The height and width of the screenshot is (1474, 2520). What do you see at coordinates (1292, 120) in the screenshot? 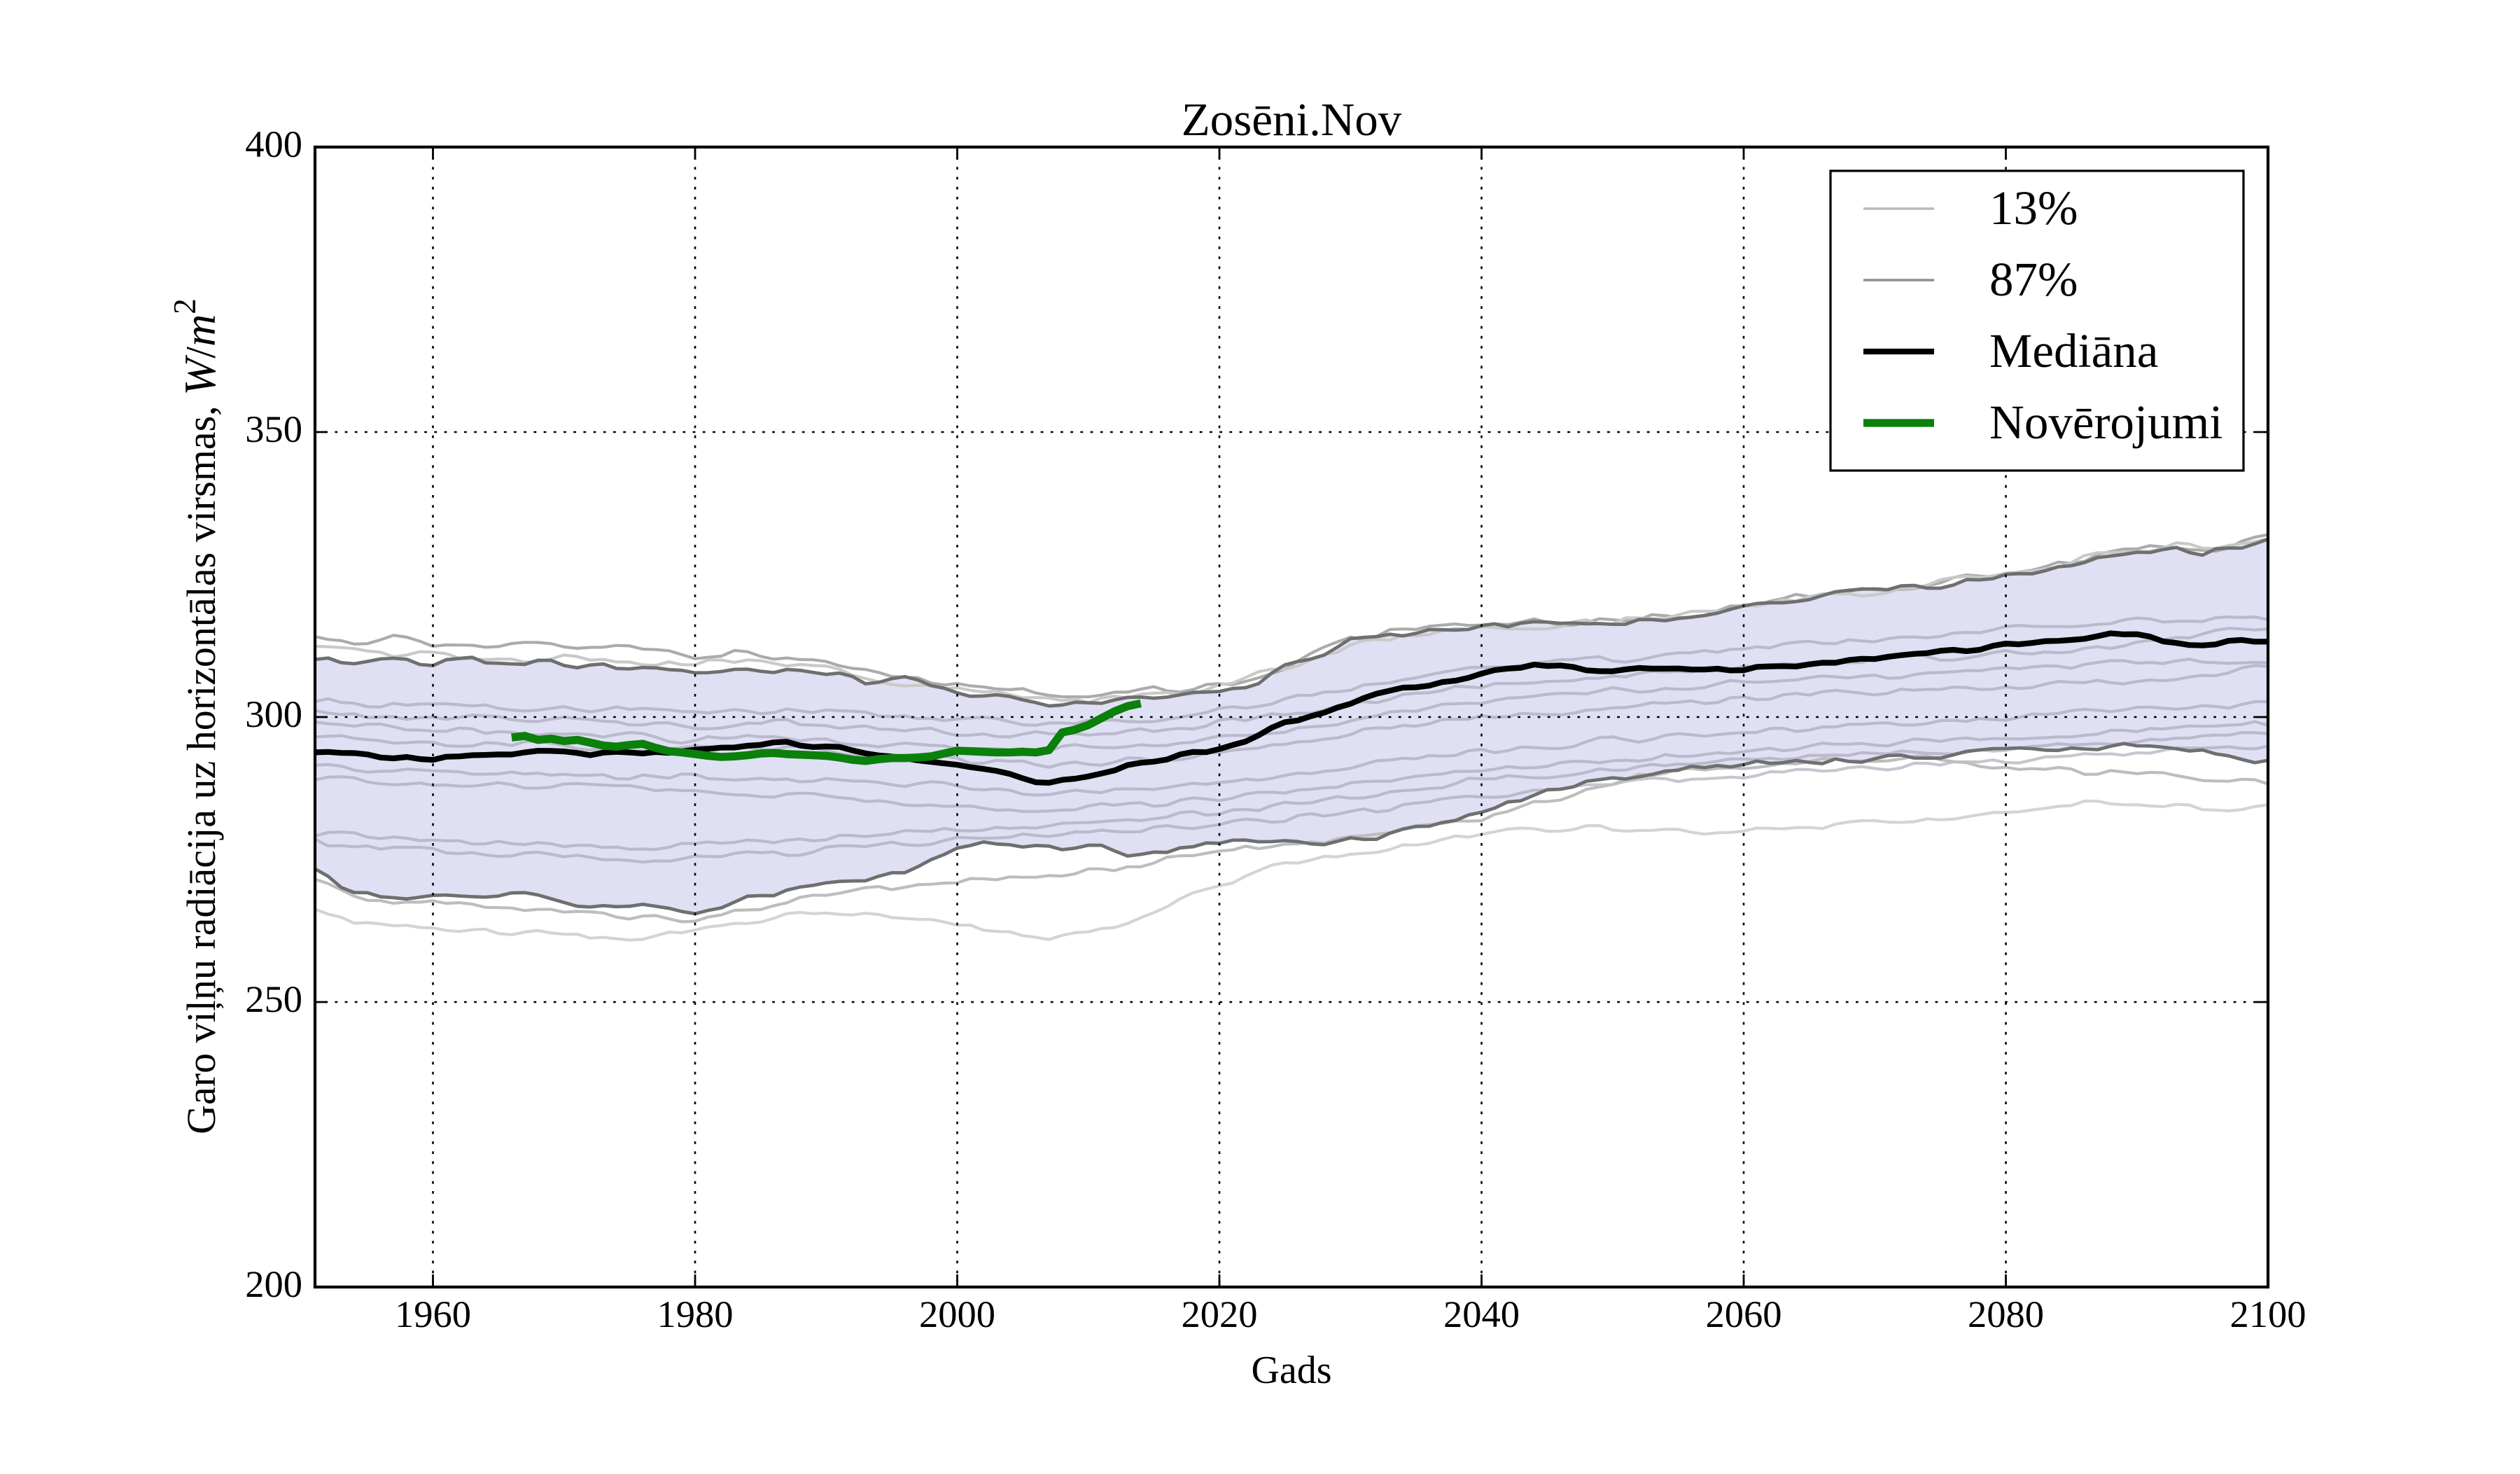
I see `svg-text: Zosēni.Nov` at bounding box center [1292, 120].